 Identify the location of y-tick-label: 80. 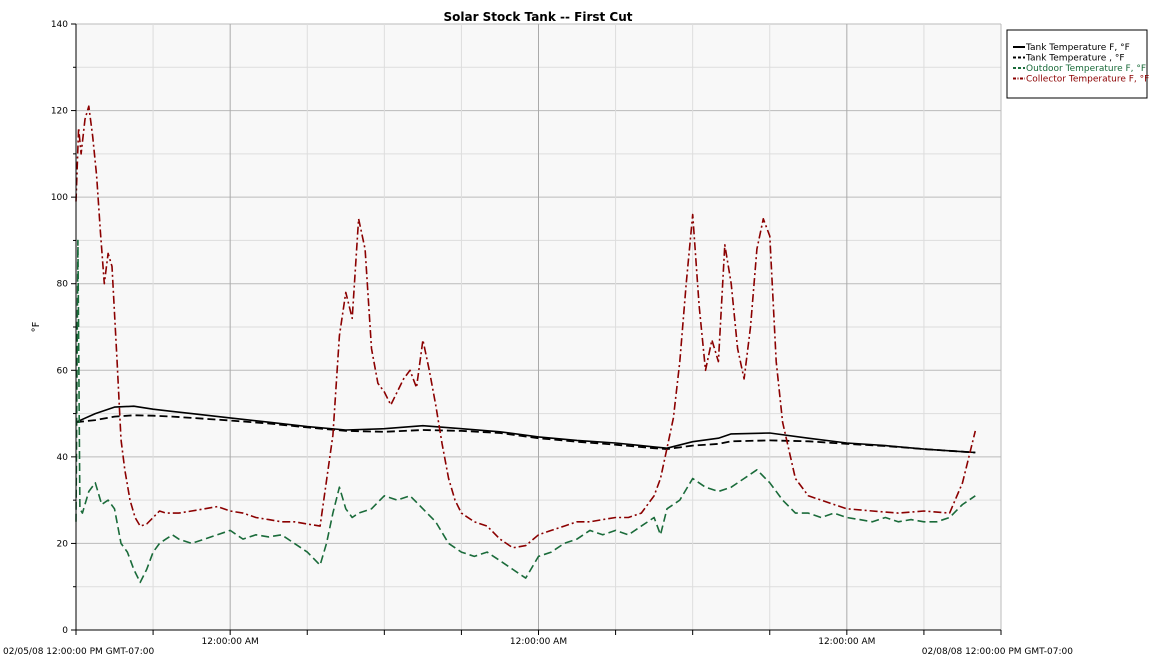
(63, 285).